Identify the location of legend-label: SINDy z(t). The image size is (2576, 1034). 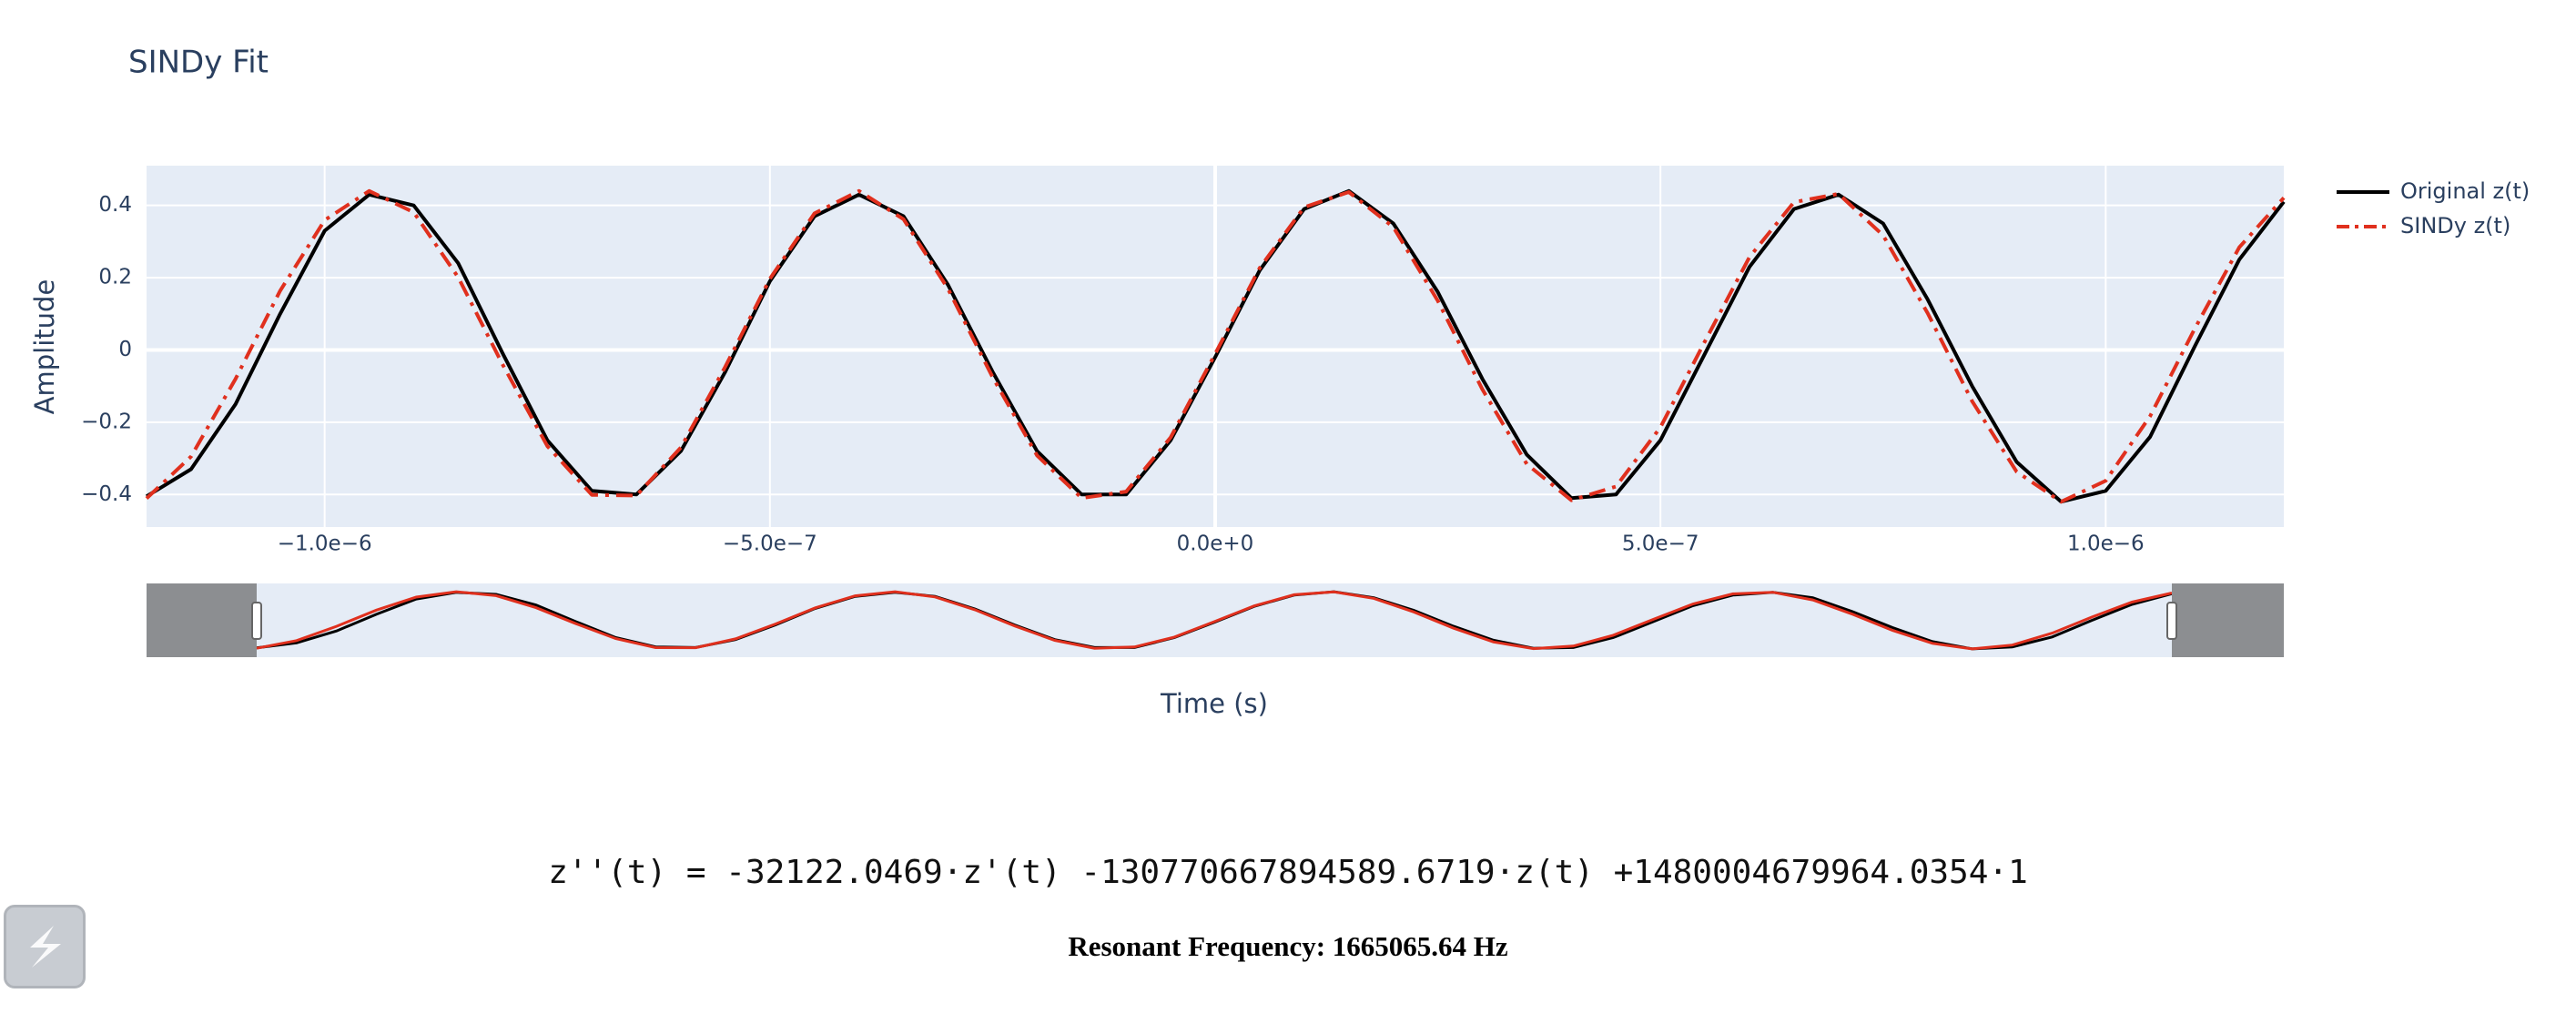
(2455, 226).